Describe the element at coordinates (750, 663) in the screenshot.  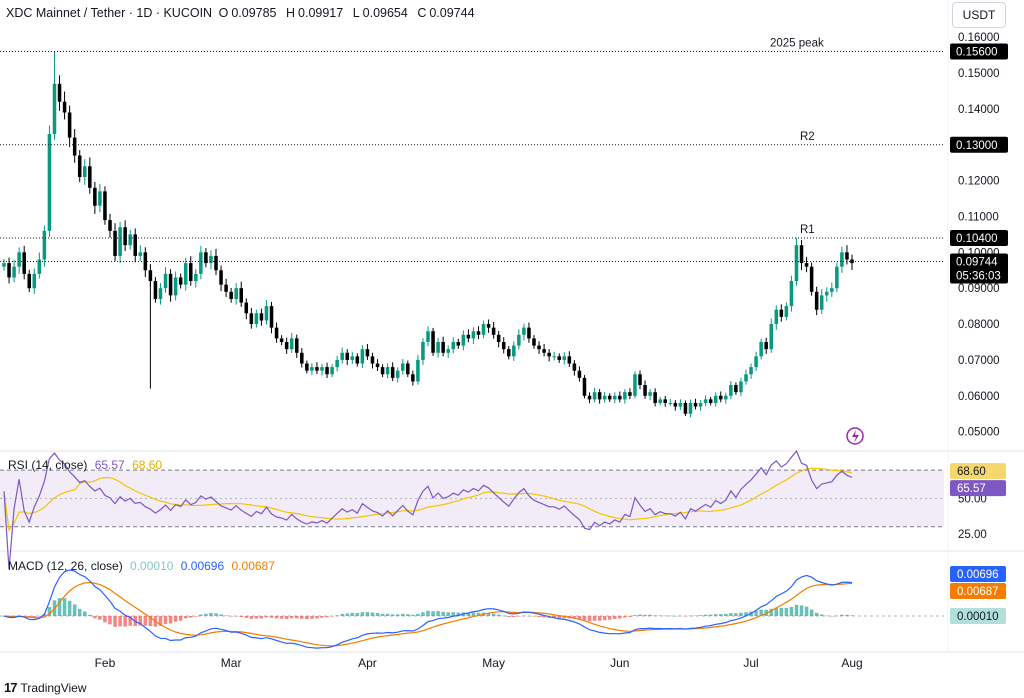
I see `time-tick-label: Jul` at that location.